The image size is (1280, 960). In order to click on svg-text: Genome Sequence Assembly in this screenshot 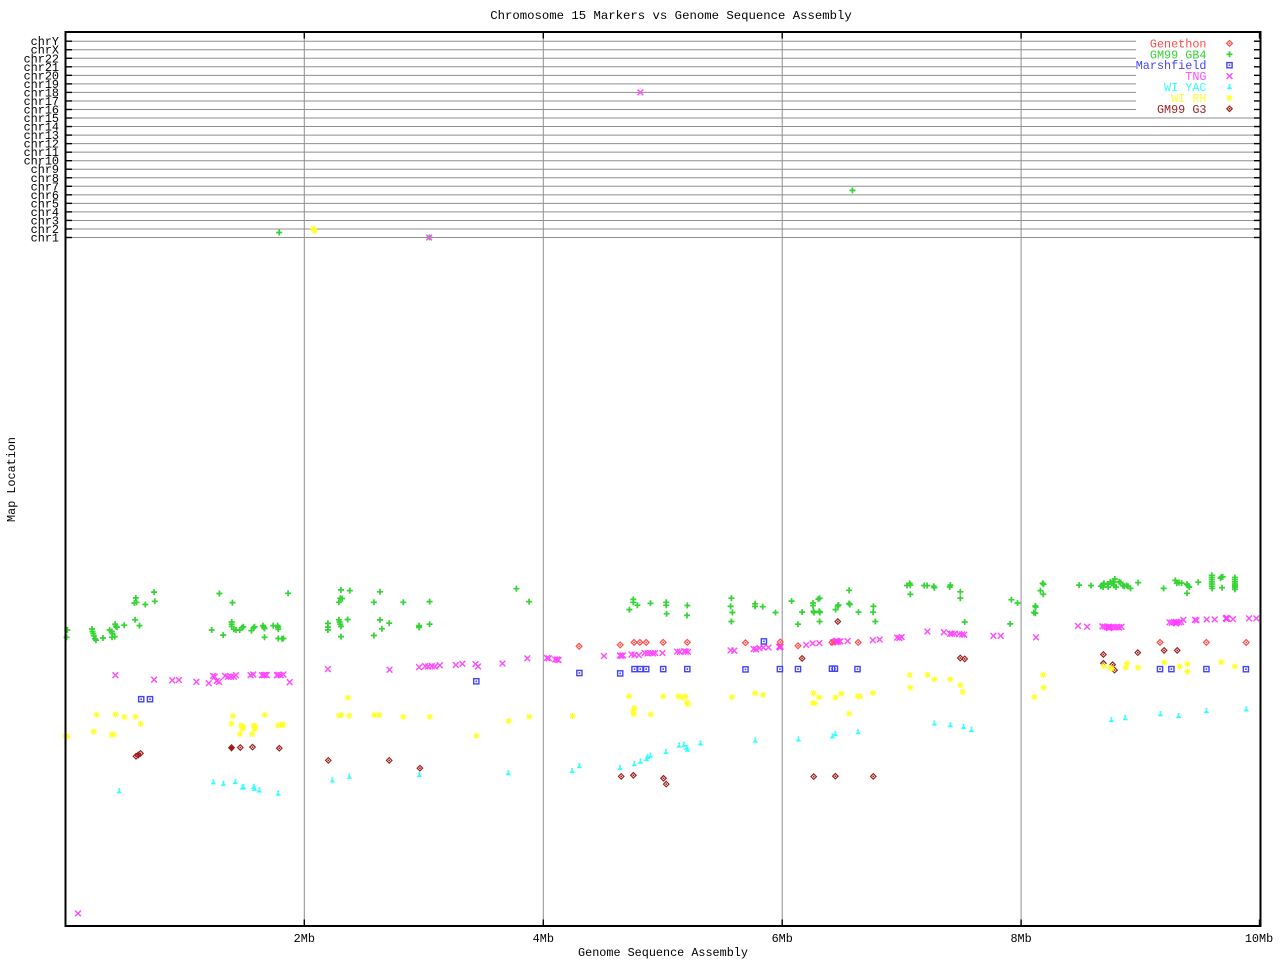, I will do `click(663, 953)`.